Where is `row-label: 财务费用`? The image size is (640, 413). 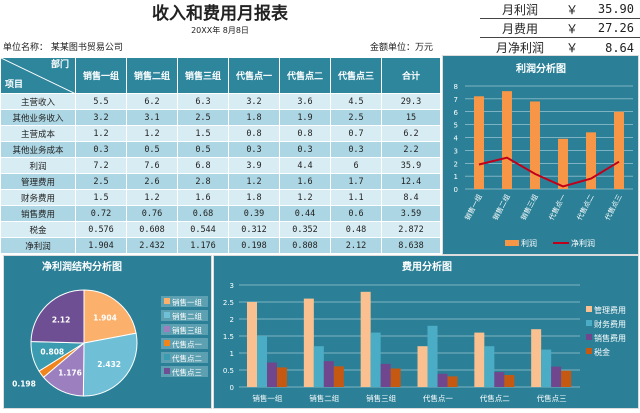 row-label: 财务费用 is located at coordinates (38, 197).